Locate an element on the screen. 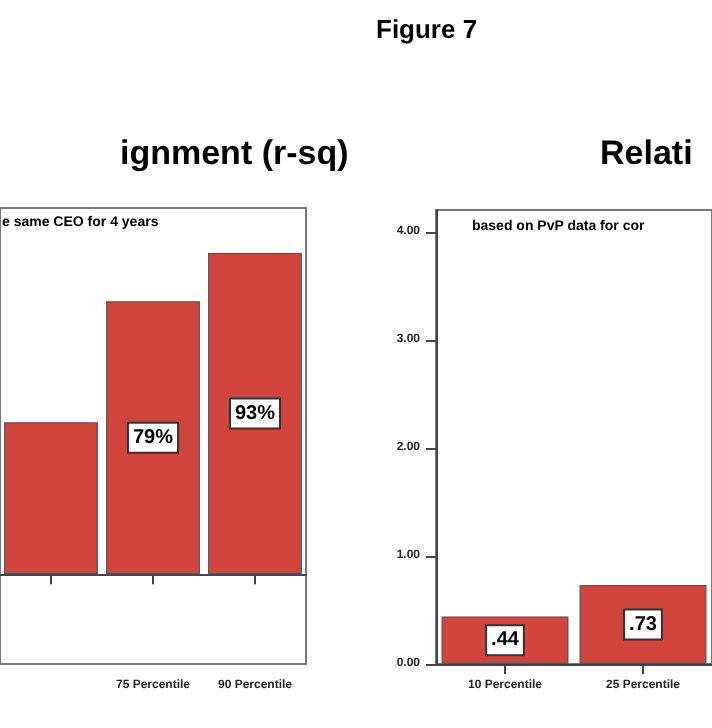 This screenshot has height=728, width=712. data-label: .73 is located at coordinates (643, 624).